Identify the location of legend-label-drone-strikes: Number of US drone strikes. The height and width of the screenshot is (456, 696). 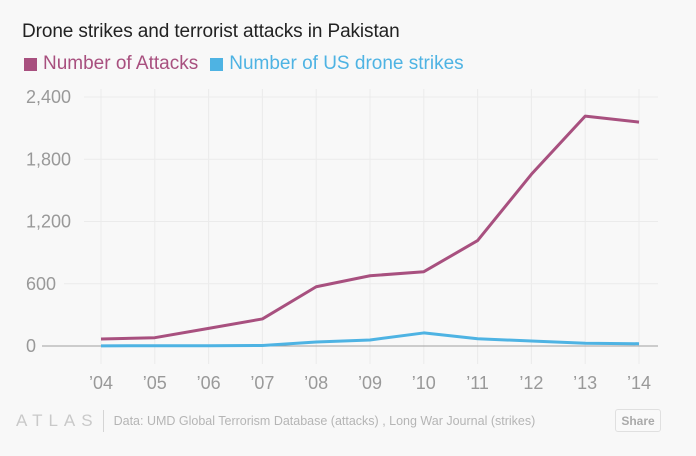
(346, 63).